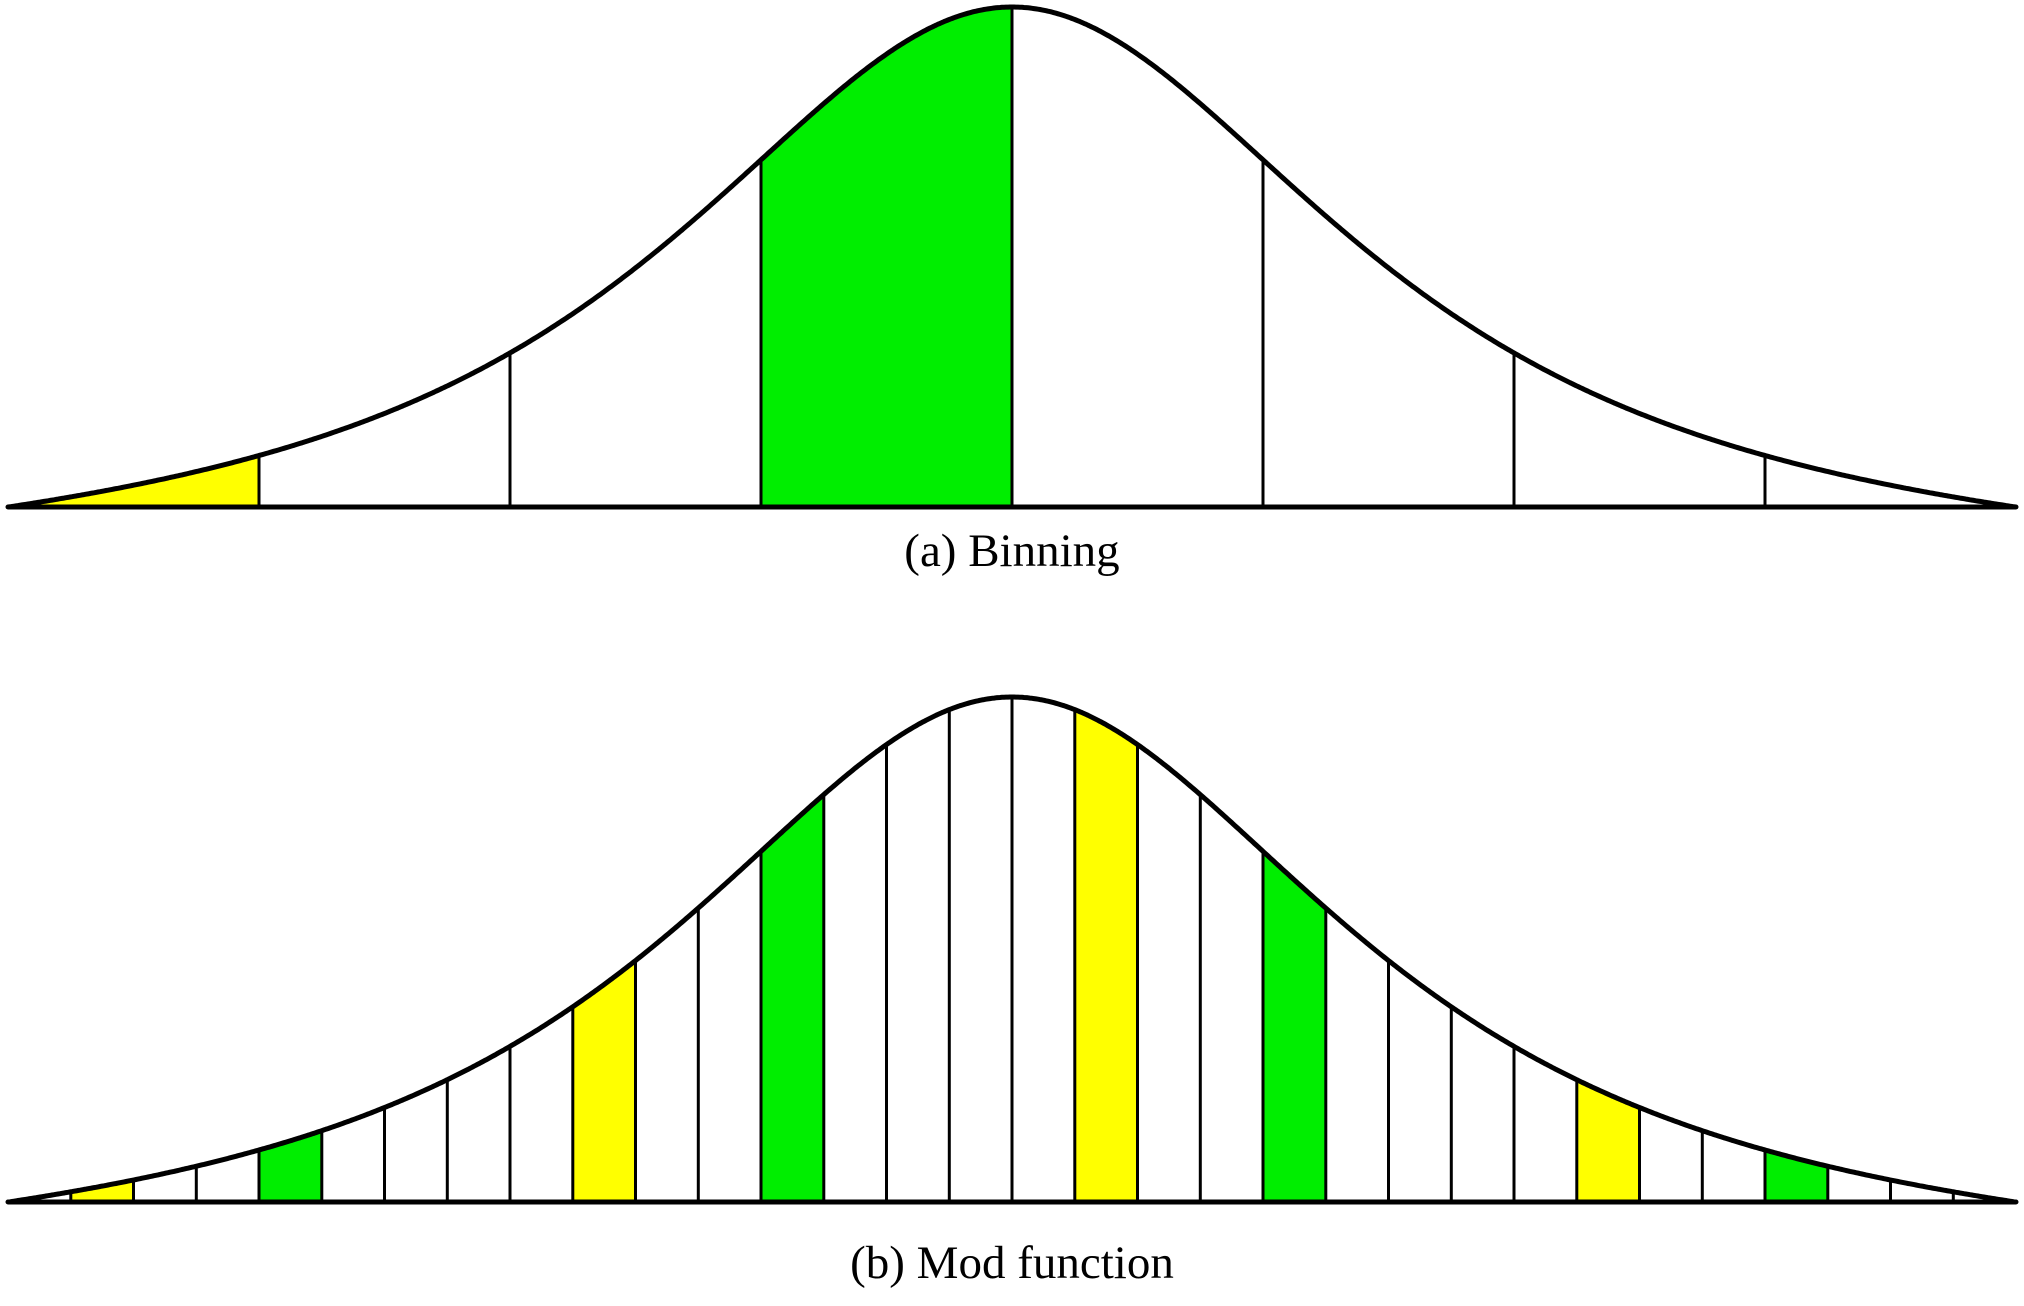 This screenshot has height=1306, width=2024. What do you see at coordinates (1294, 1026) in the screenshot?
I see `mod-function-bin-20-green-fill` at bounding box center [1294, 1026].